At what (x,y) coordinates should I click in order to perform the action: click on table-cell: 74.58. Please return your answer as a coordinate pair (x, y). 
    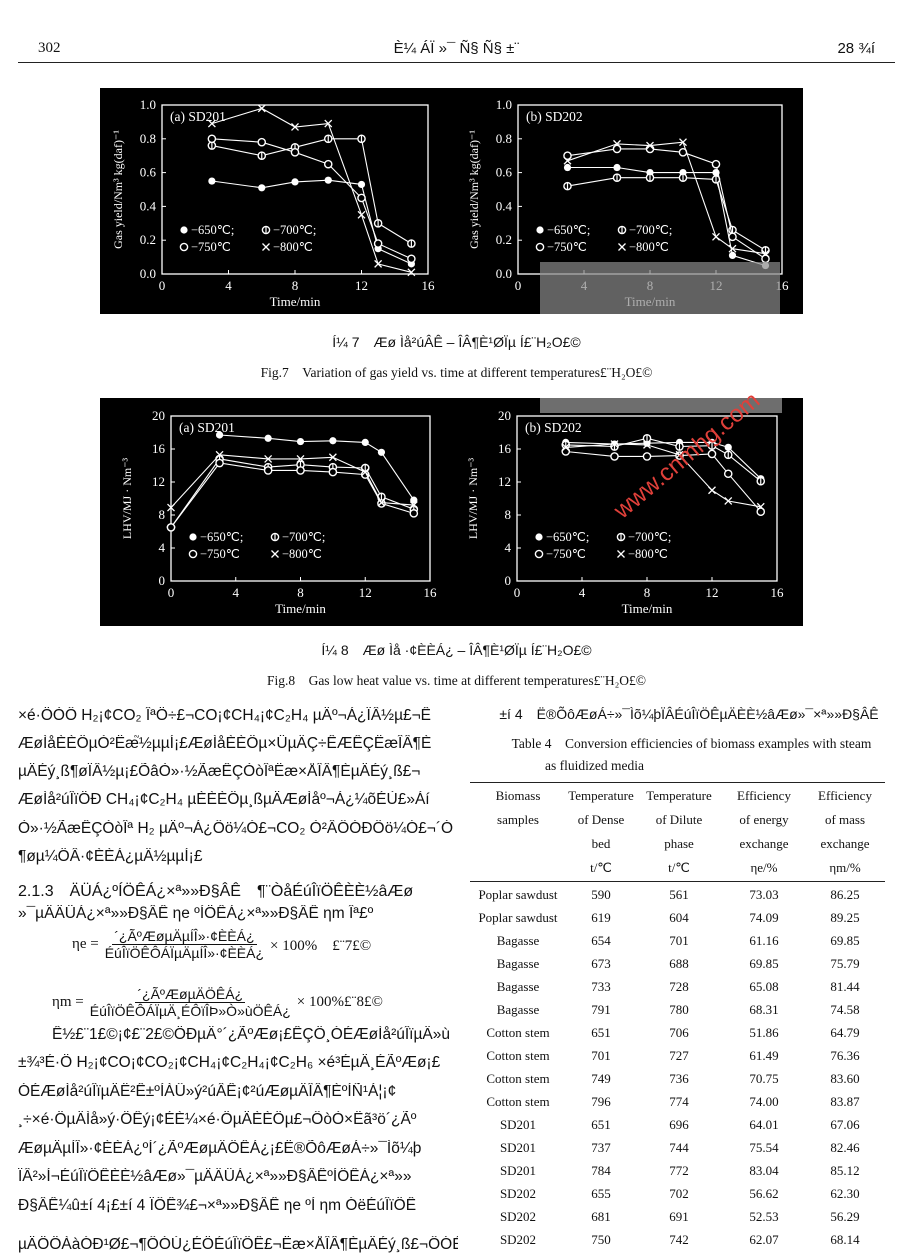
    Looking at the image, I should click on (845, 1009).